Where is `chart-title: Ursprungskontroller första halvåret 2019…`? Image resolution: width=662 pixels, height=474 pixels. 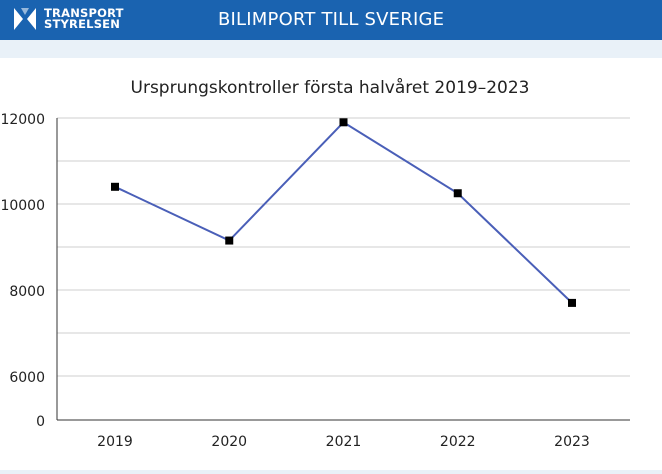
chart-title: Ursprungskontroller första halvåret 2019… is located at coordinates (330, 87).